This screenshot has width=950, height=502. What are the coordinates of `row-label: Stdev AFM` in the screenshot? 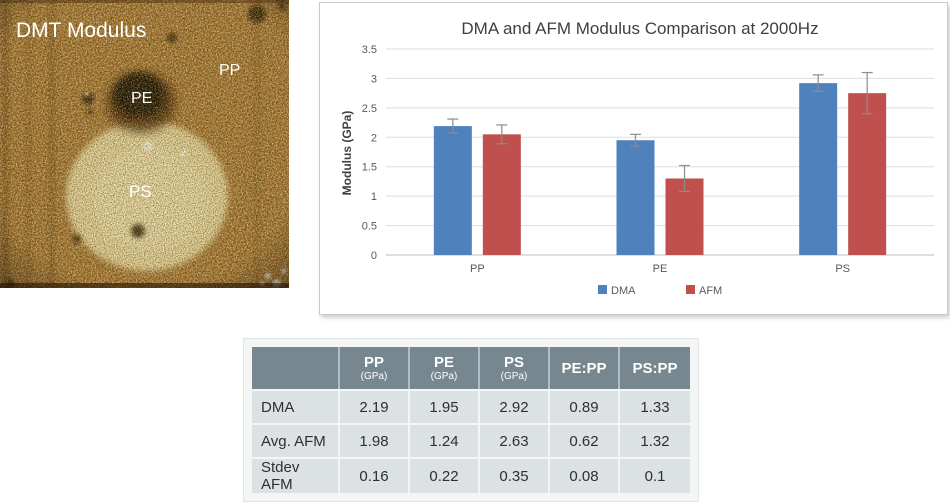 It's located at (296, 475).